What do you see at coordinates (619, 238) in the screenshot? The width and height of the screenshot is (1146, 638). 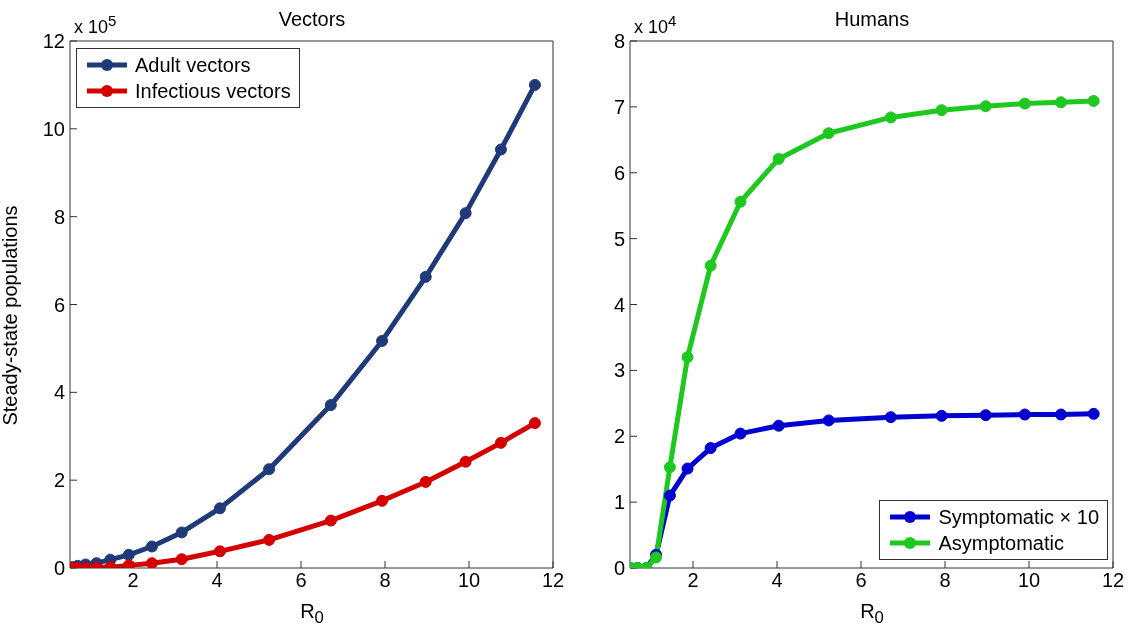 I see `y-tick-label: 5` at bounding box center [619, 238].